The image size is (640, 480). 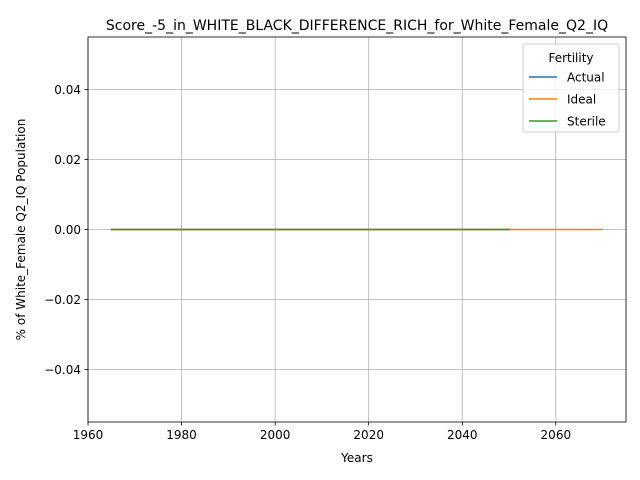 What do you see at coordinates (322, 432) in the screenshot?
I see `x-axis-ticks: 1960 1980 2000 2020 2040 2060` at bounding box center [322, 432].